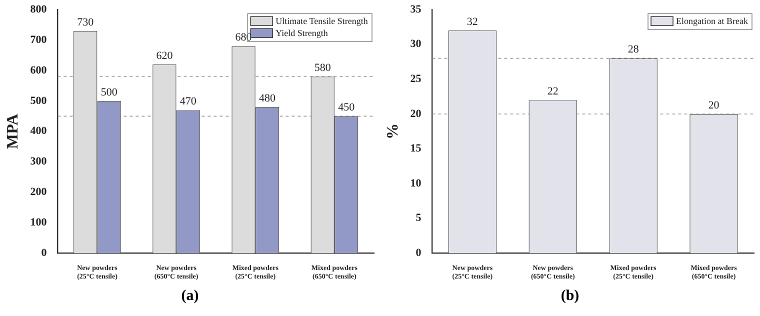  I want to click on y-tick-label: 800, so click(39, 9).